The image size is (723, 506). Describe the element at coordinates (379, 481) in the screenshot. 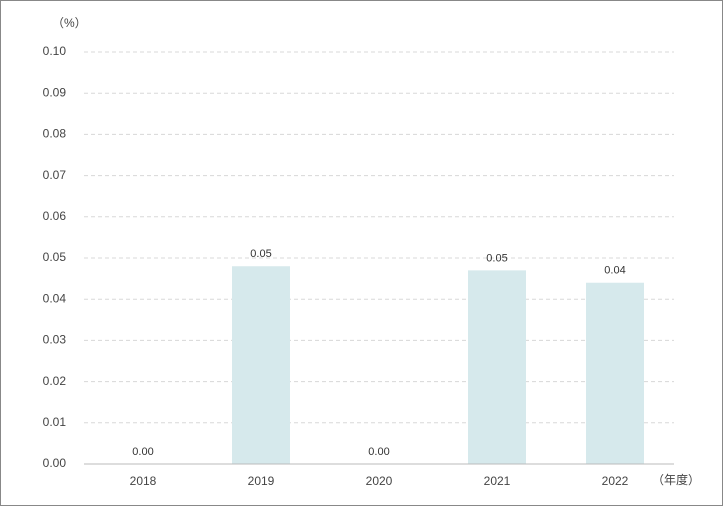

I see `x-tick-label: 2020` at that location.